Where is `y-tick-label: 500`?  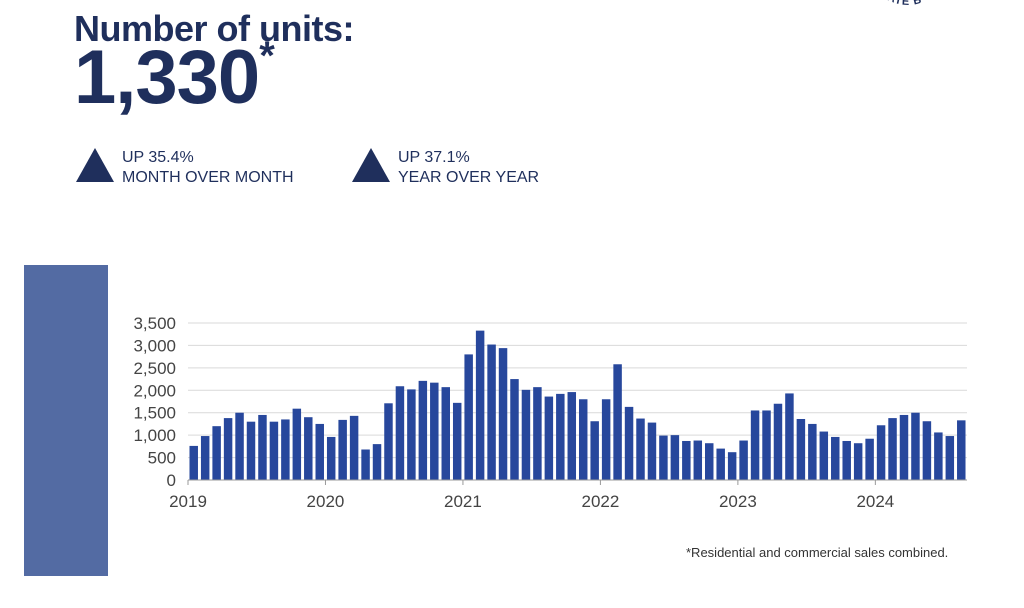
y-tick-label: 500 is located at coordinates (162, 458).